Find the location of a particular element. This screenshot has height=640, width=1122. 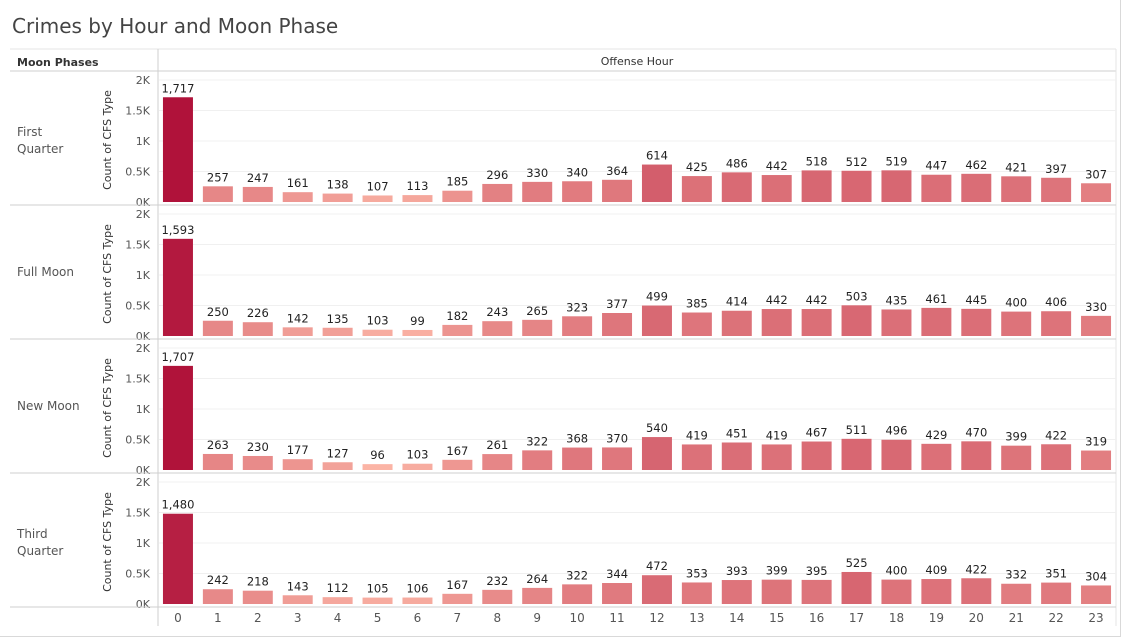

x-tick-label: 18 is located at coordinates (896, 618).